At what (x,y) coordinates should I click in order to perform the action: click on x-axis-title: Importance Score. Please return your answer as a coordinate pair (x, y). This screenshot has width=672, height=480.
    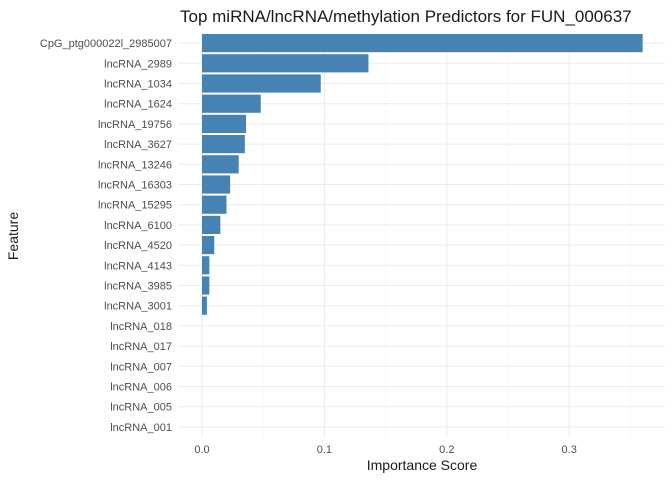
    Looking at the image, I should click on (422, 465).